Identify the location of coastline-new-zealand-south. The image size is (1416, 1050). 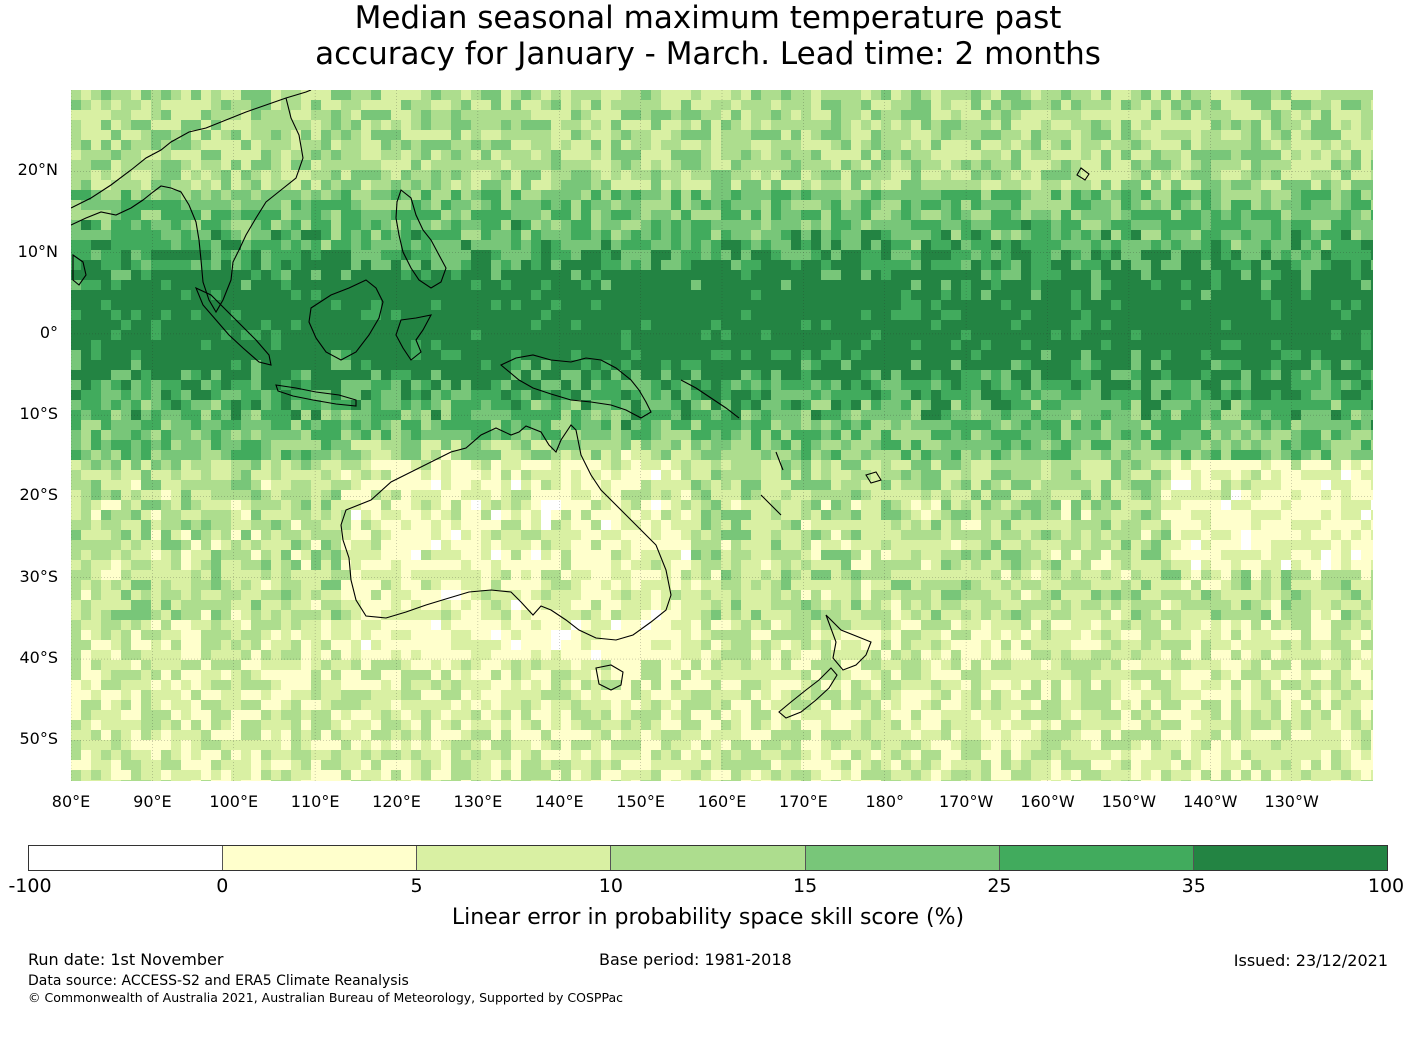
(808, 693).